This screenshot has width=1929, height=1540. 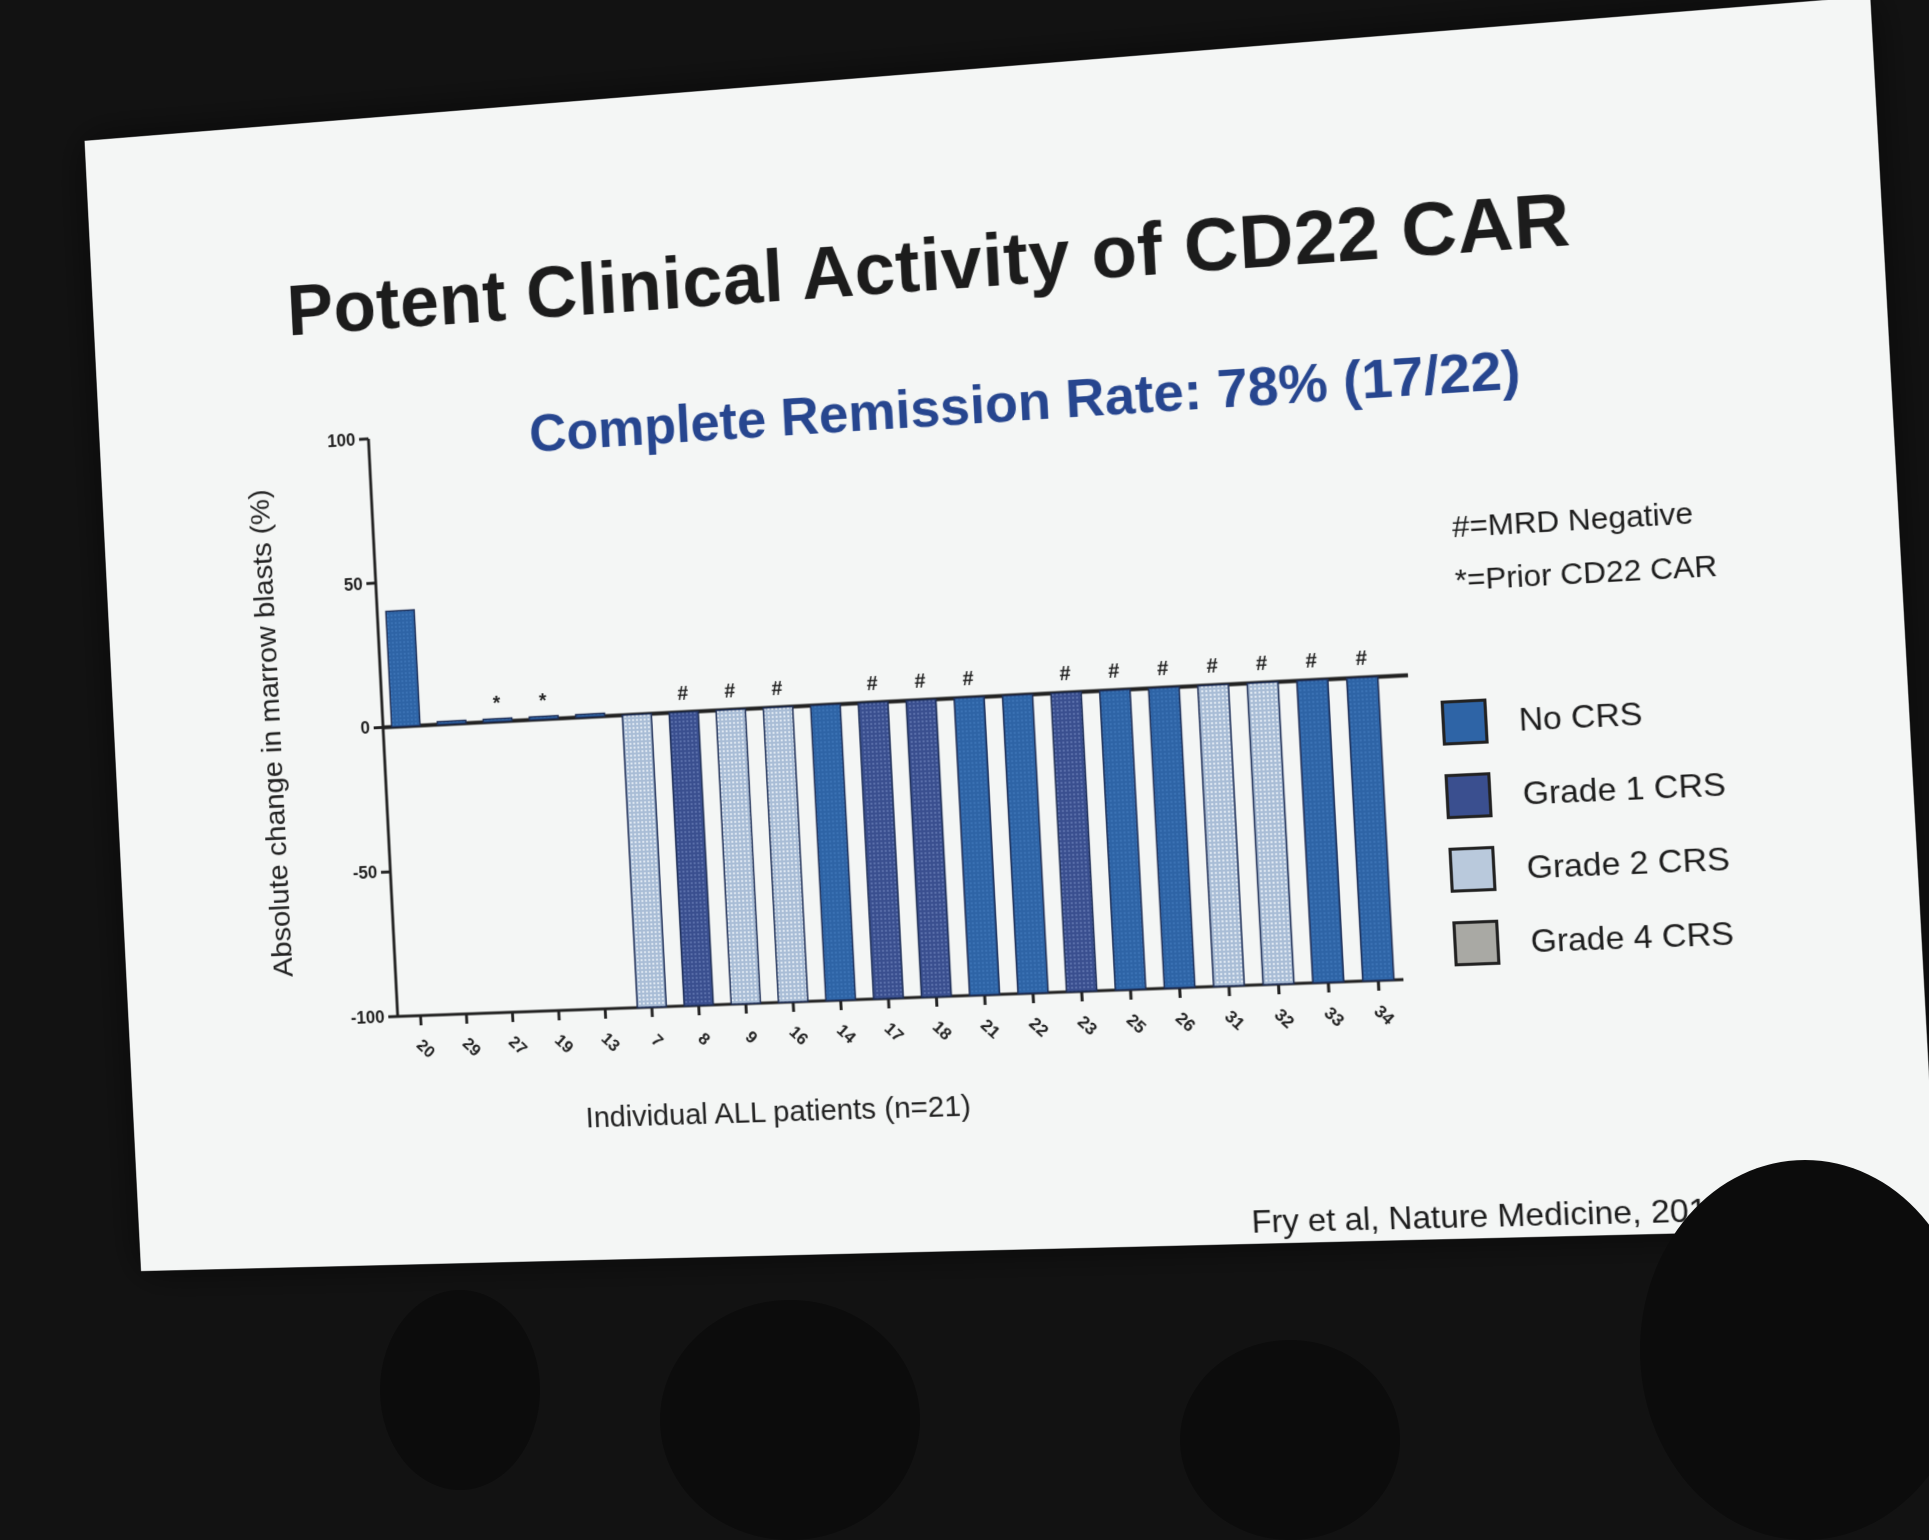 I want to click on legend-label: Grade 2 CRS, so click(x=1628, y=862).